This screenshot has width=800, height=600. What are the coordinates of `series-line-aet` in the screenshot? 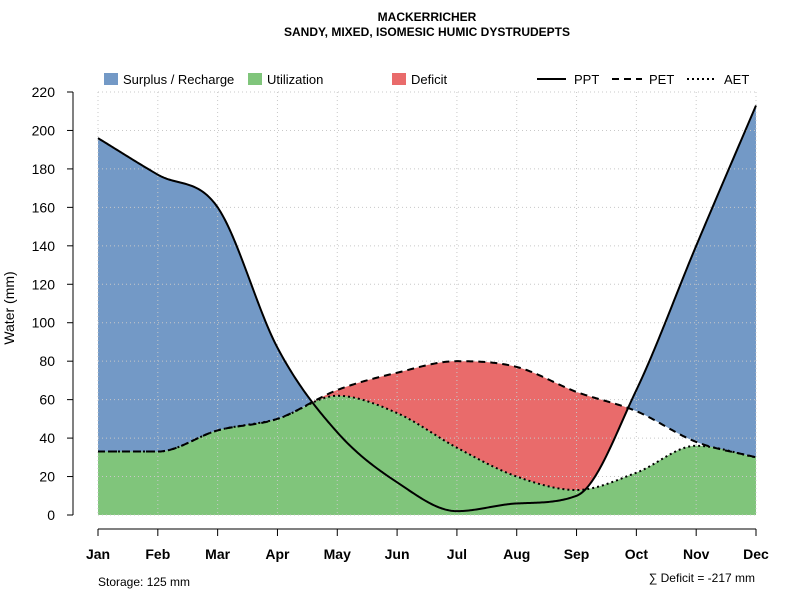 It's located at (427, 443).